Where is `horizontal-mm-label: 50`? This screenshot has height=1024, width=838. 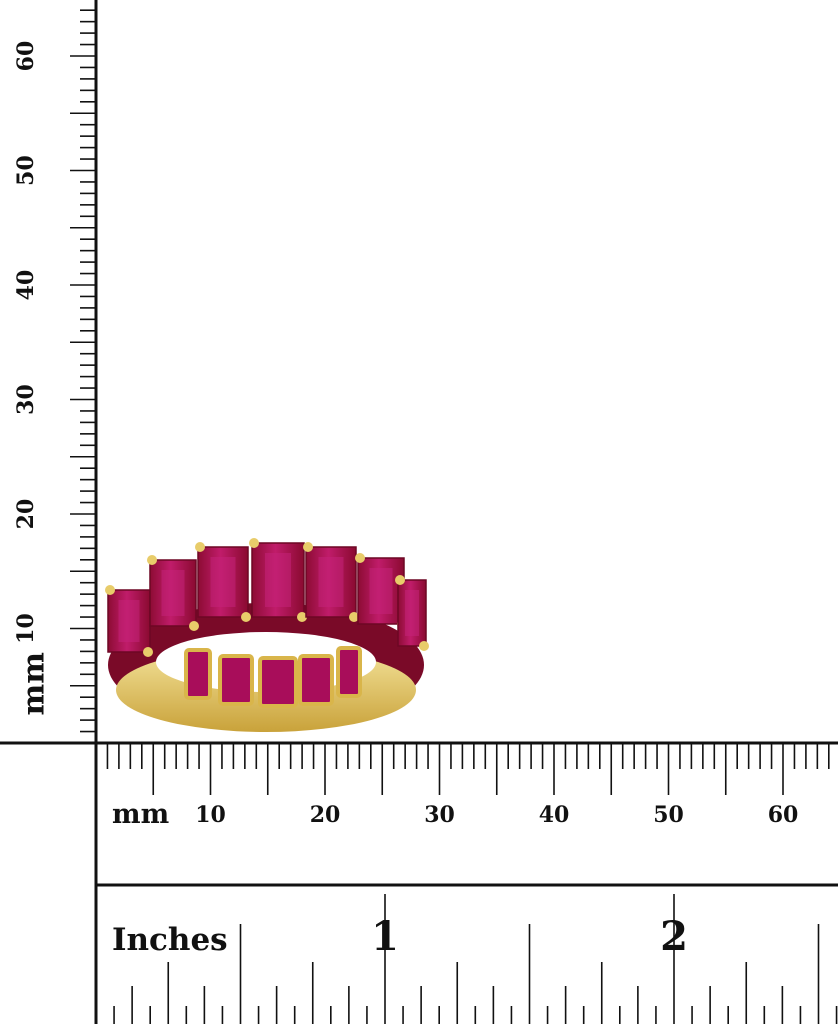 horizontal-mm-label: 50 is located at coordinates (668, 815).